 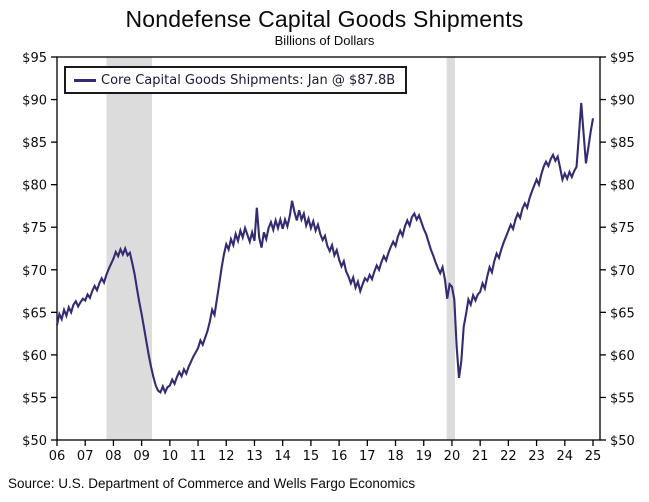 I want to click on x-axis-label: 08, so click(x=113, y=456).